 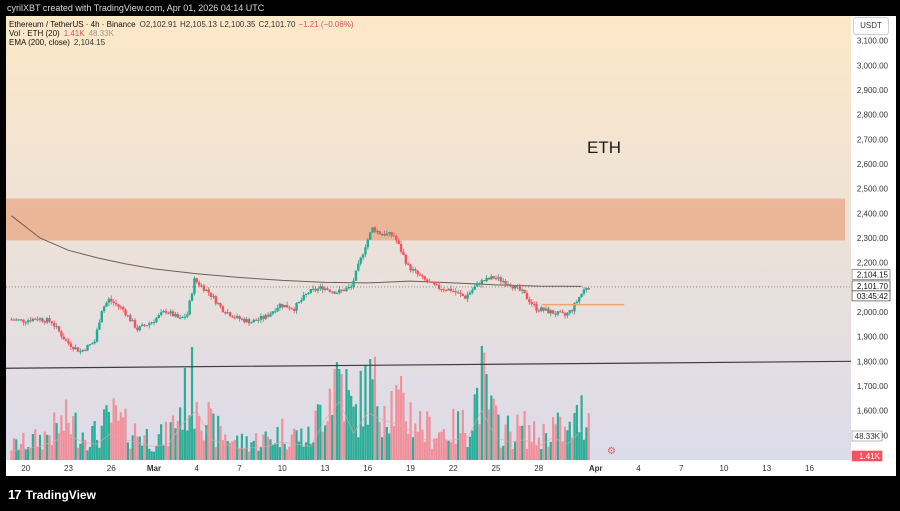 I want to click on ema-indicator-label: EMA (200, close), so click(x=39, y=42).